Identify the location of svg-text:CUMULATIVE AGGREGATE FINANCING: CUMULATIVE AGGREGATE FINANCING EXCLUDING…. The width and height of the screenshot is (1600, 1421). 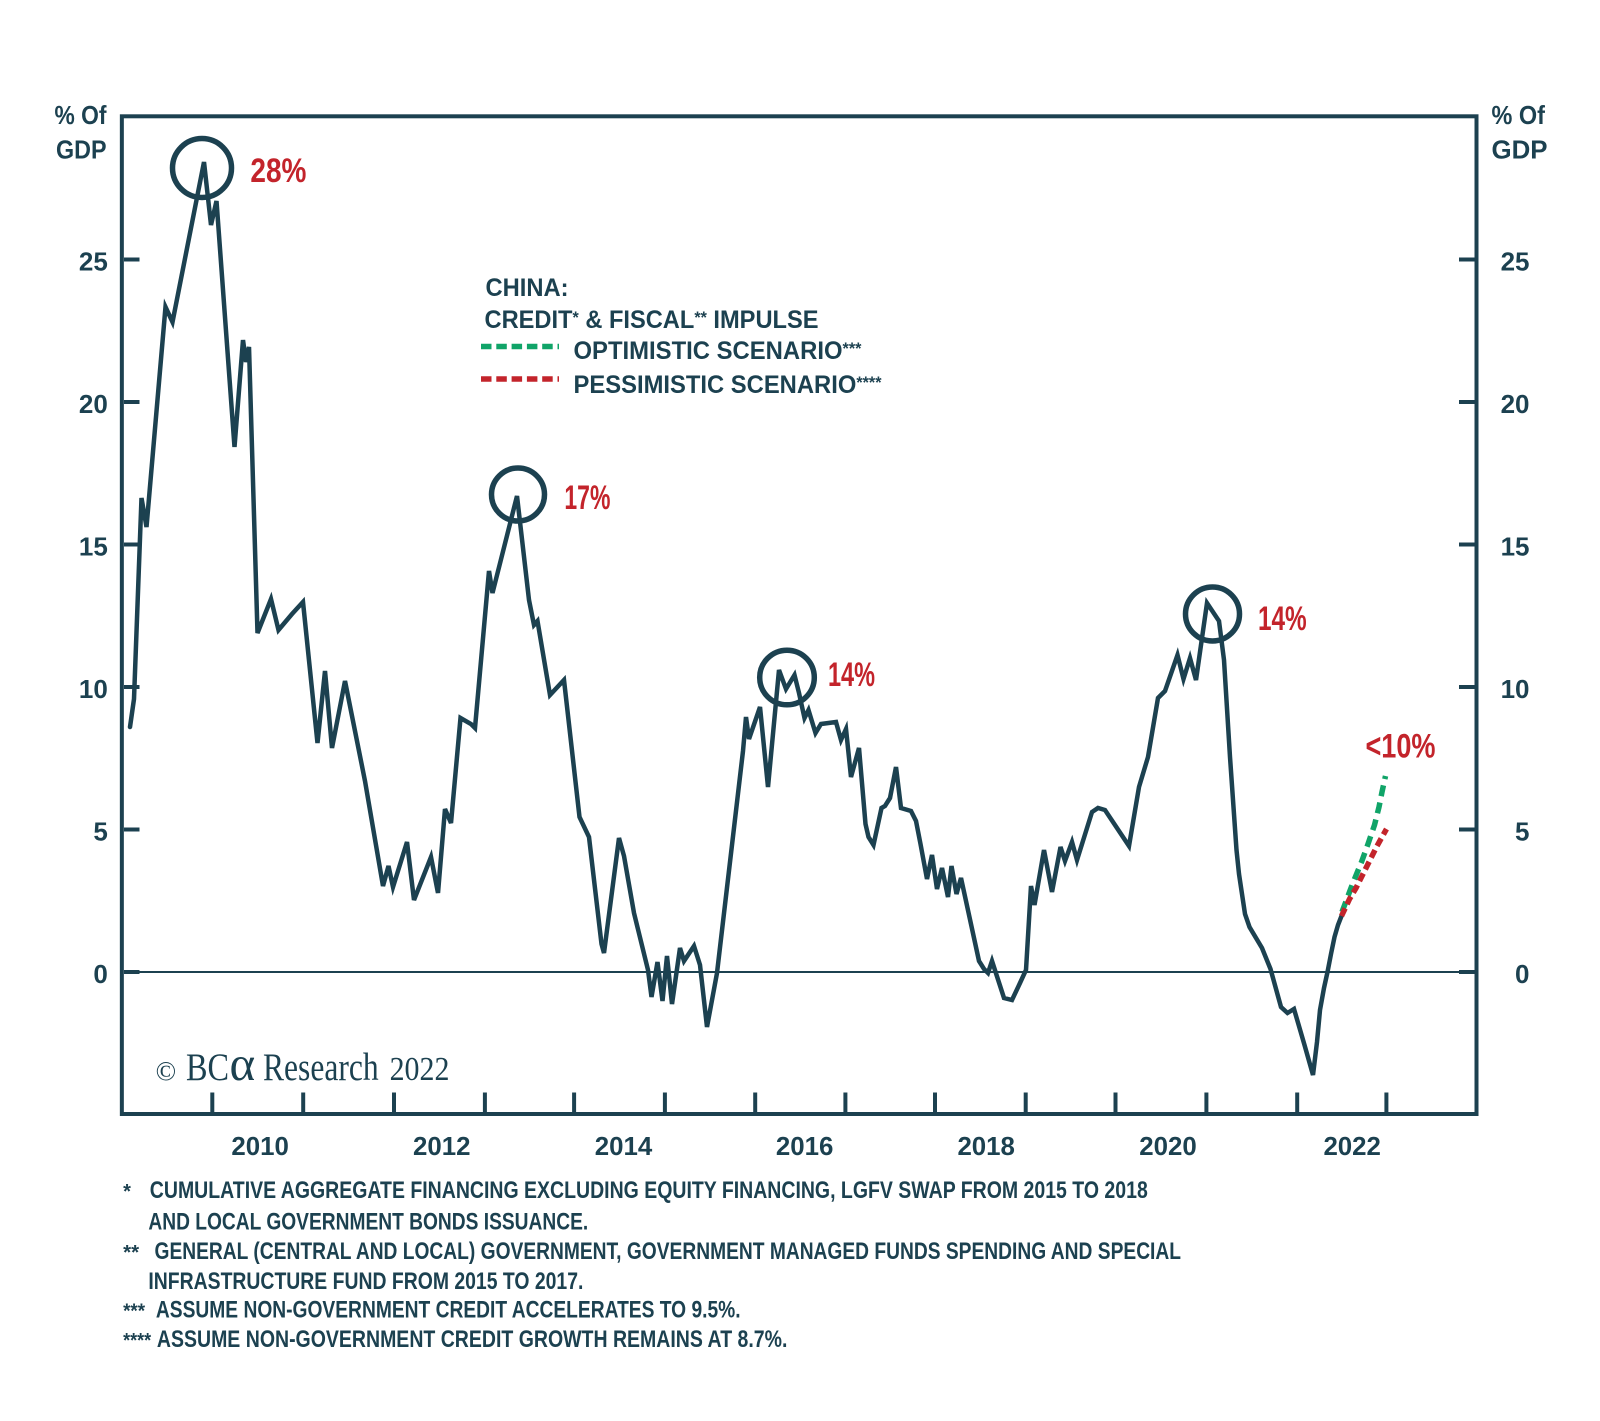
(649, 1190).